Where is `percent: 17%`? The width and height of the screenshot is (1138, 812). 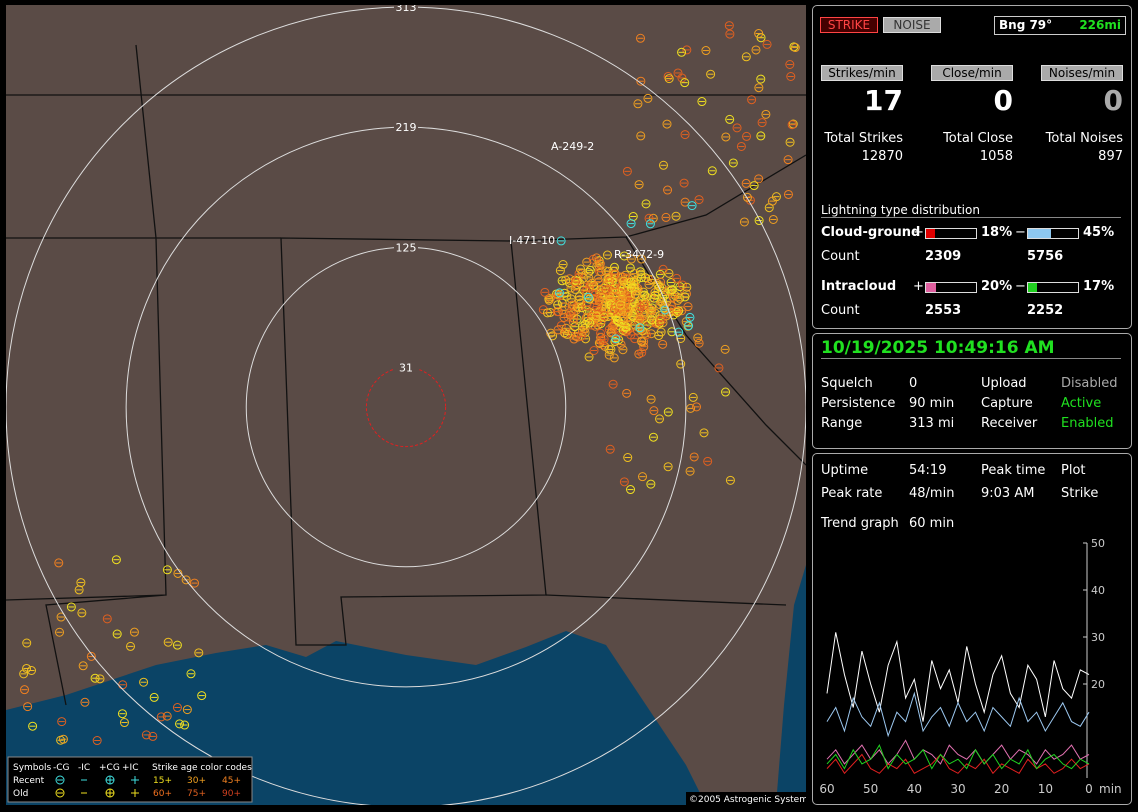
percent: 17% is located at coordinates (1099, 286).